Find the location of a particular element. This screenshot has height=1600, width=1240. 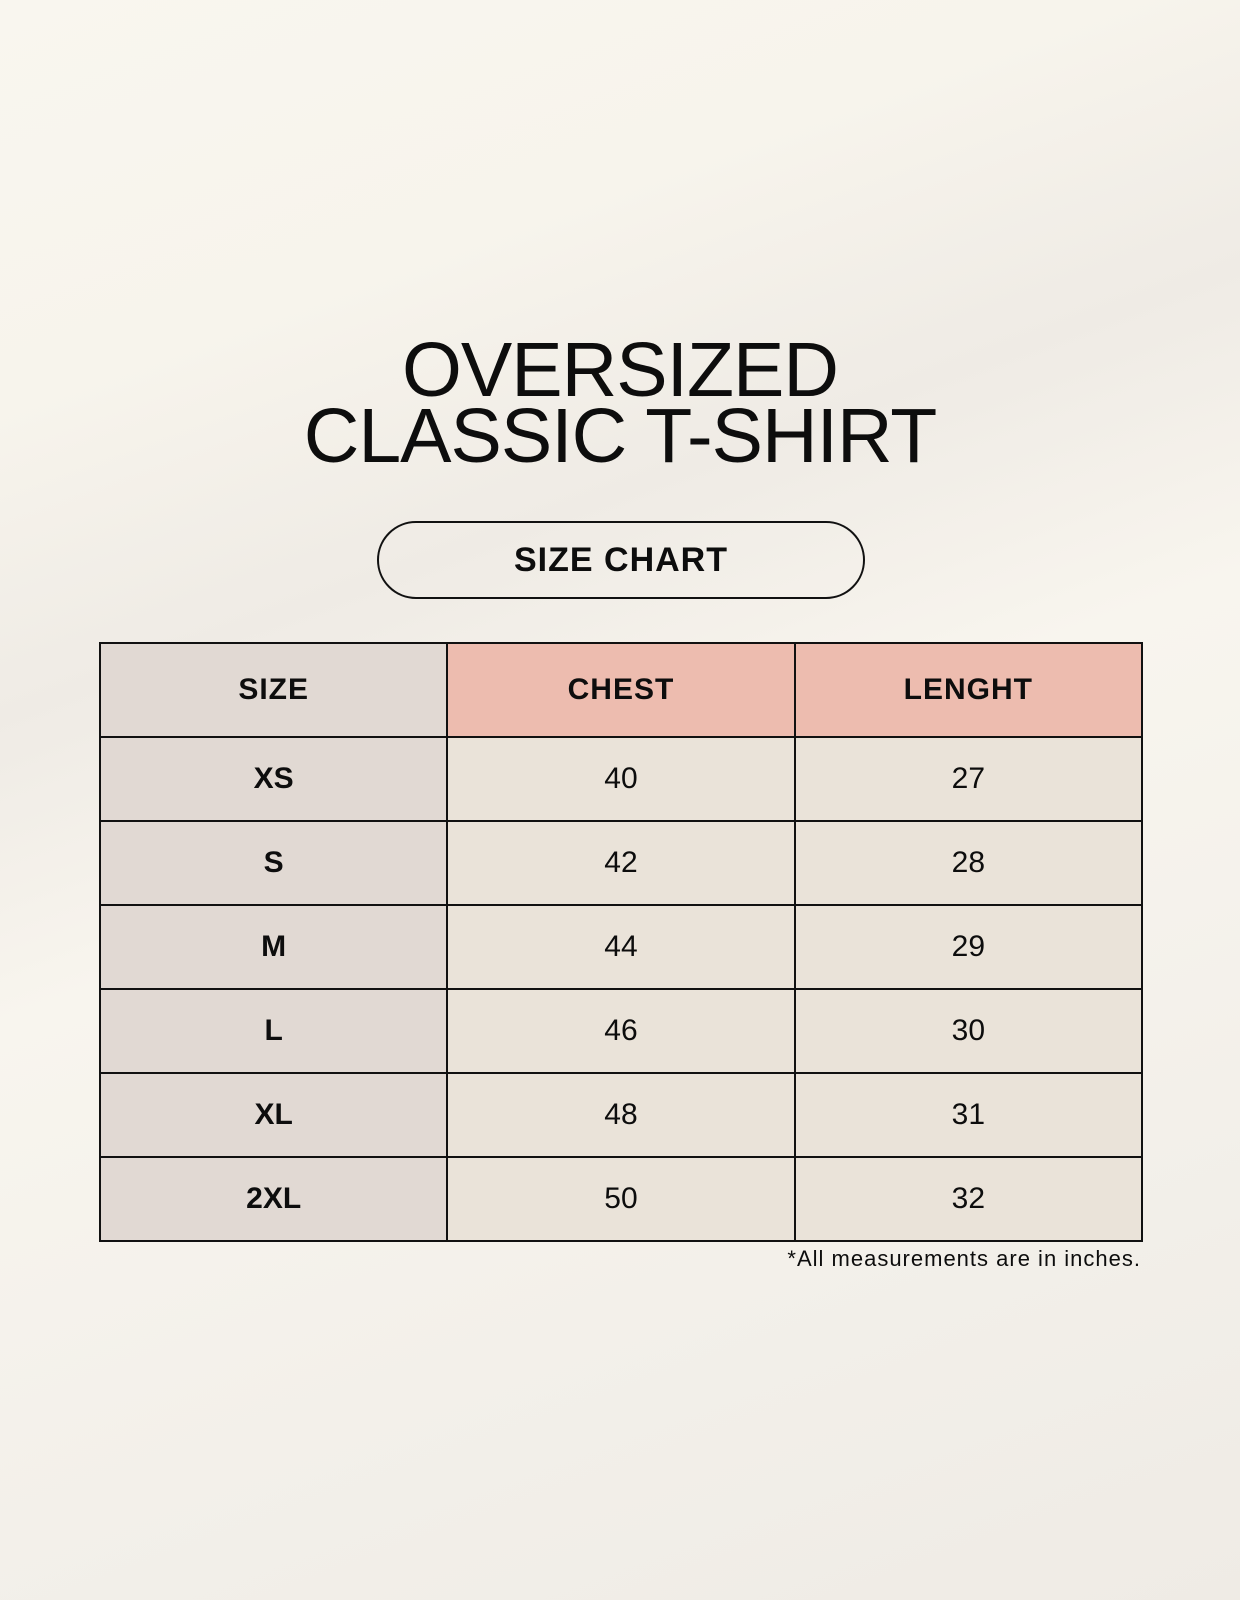

header-chest: CHEST is located at coordinates (621, 690).